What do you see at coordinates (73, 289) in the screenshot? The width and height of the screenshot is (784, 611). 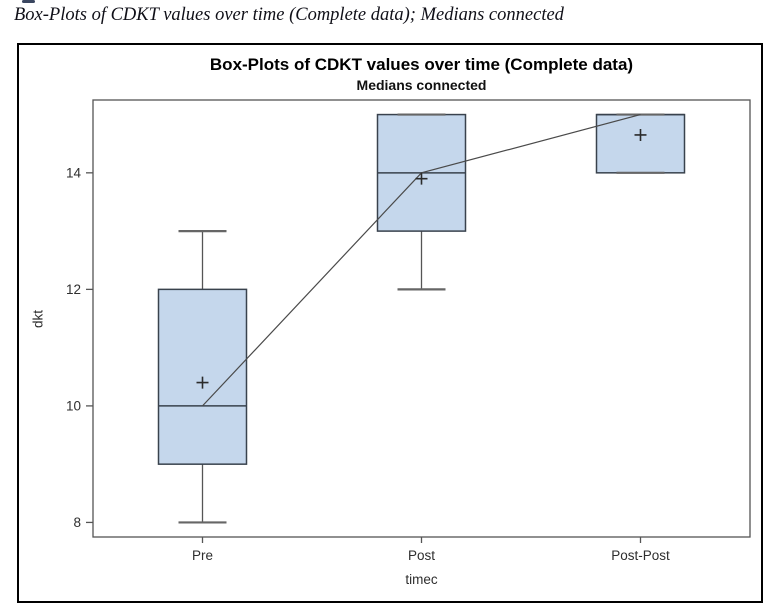 I see `y-tick-label: 12` at bounding box center [73, 289].